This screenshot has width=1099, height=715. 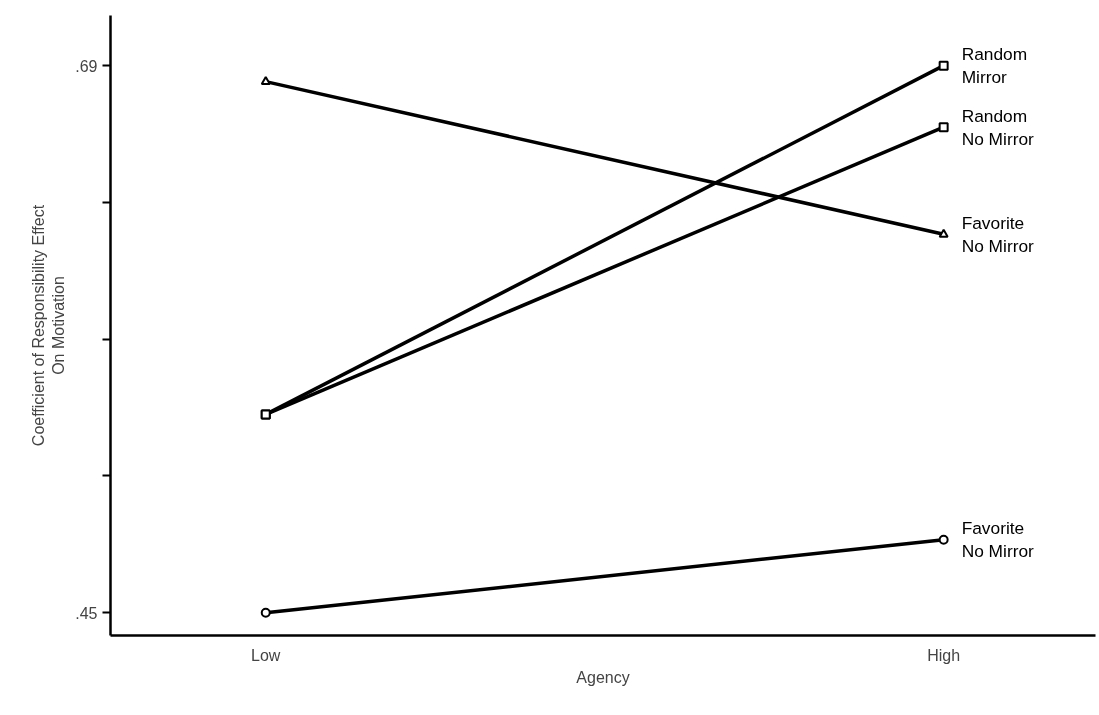 What do you see at coordinates (48, 325) in the screenshot?
I see `y-axis-title: Coefficient of Responsibility Effect On Motivation` at bounding box center [48, 325].